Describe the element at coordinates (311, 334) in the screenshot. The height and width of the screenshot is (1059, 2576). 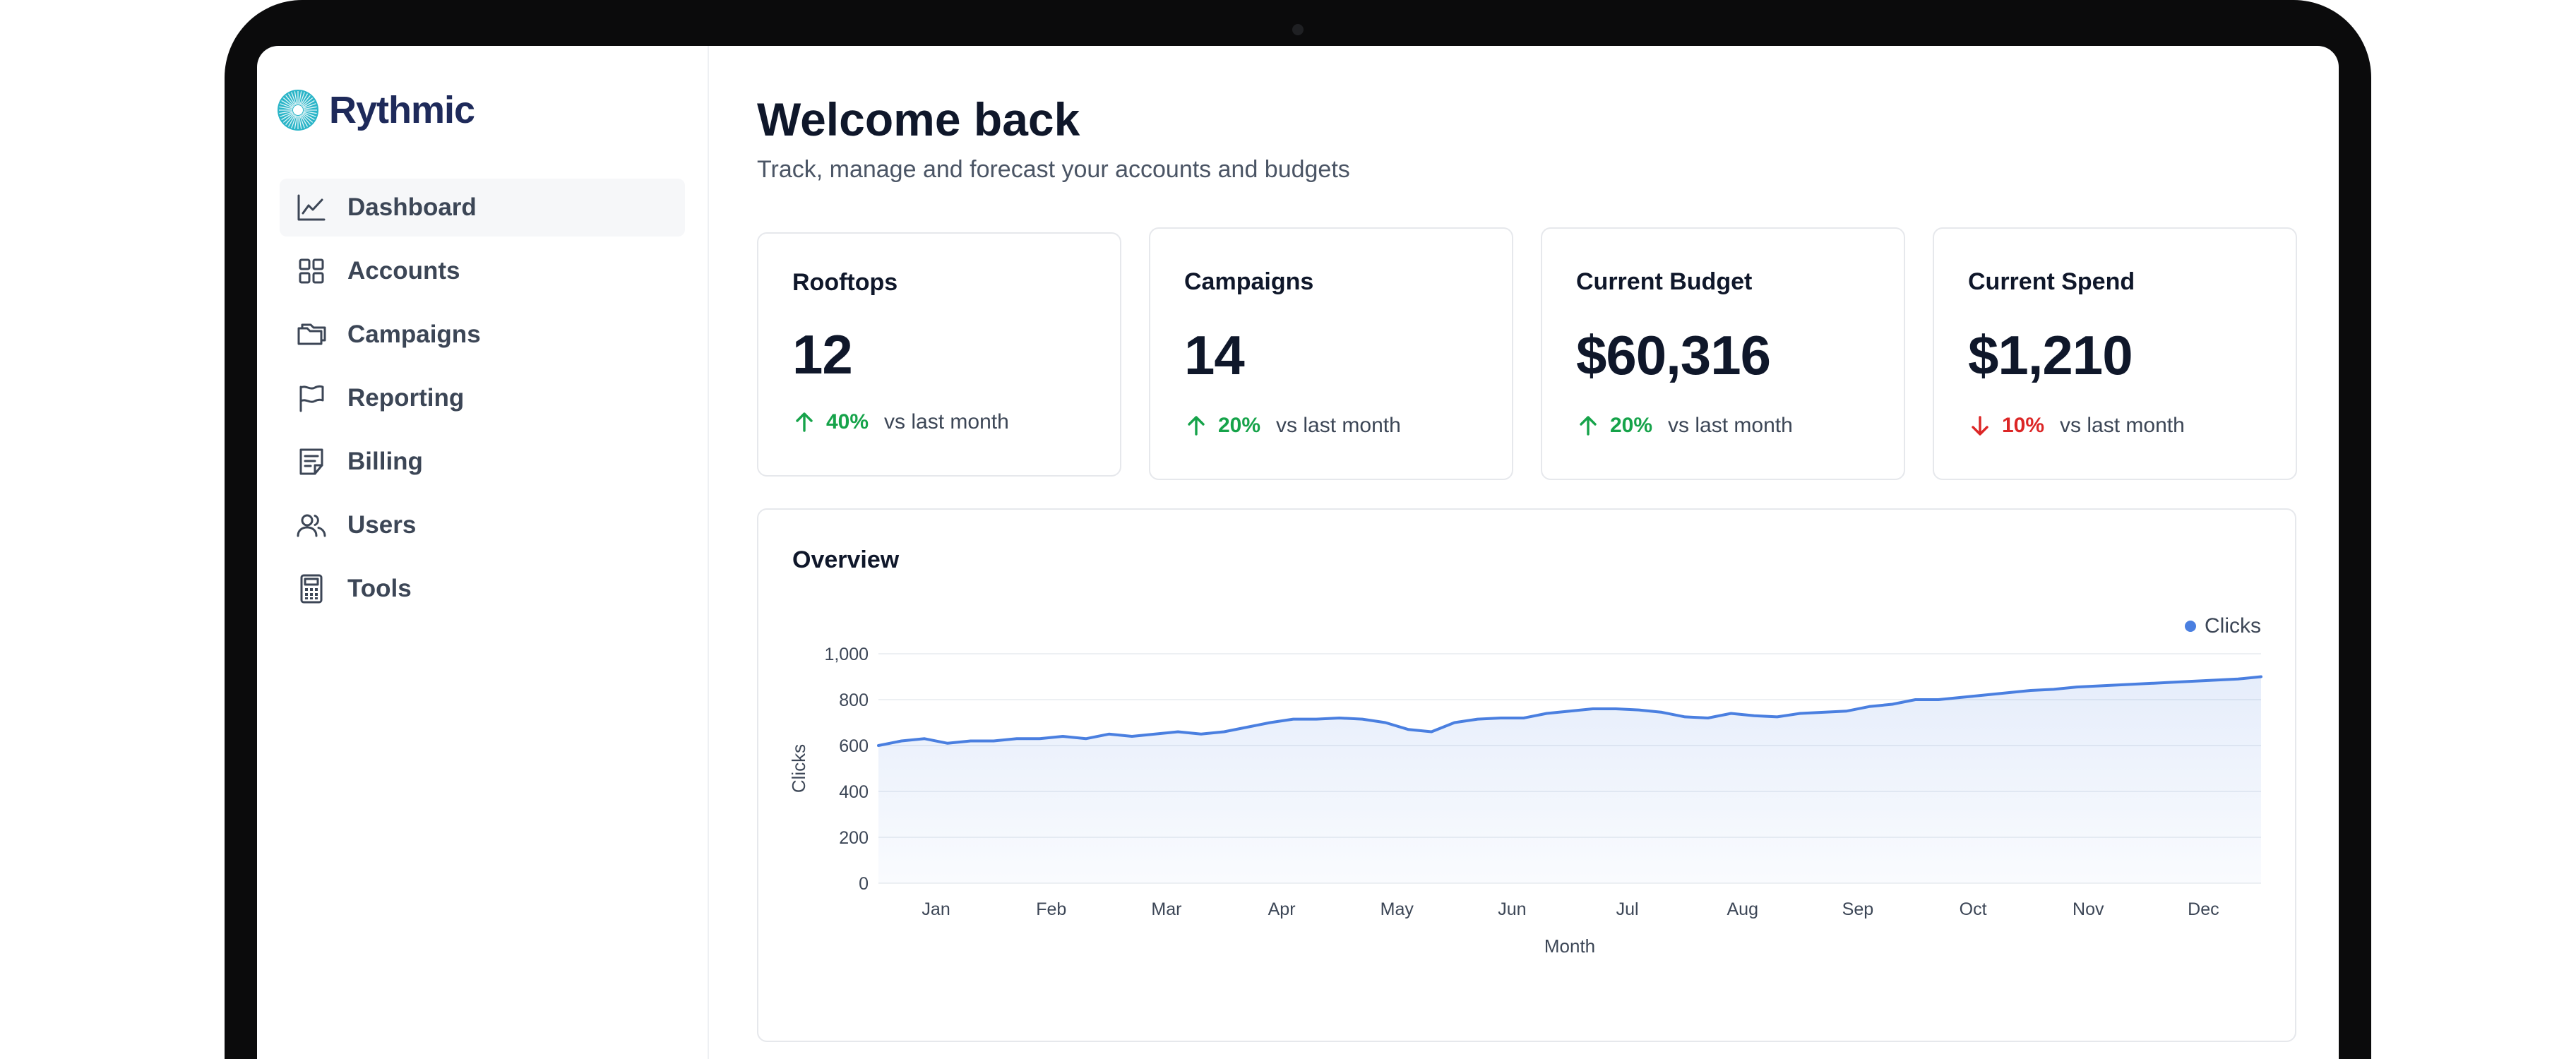
I see `folders-icon` at that location.